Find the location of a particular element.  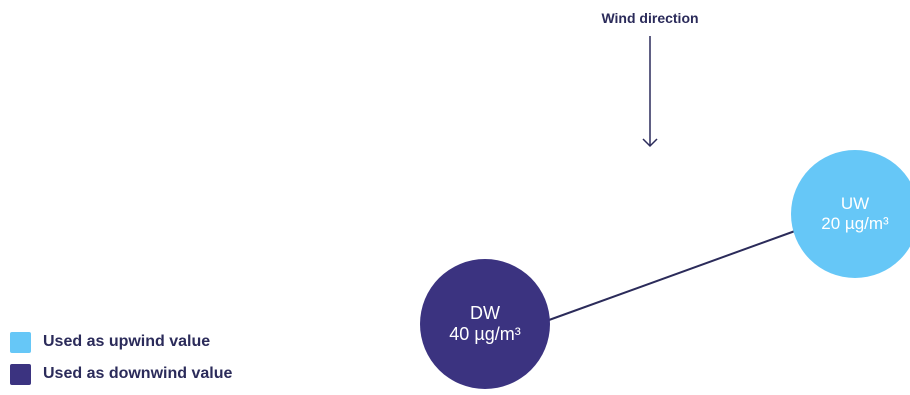

legend-item-upwind: Used as upwind value is located at coordinates (121, 342).